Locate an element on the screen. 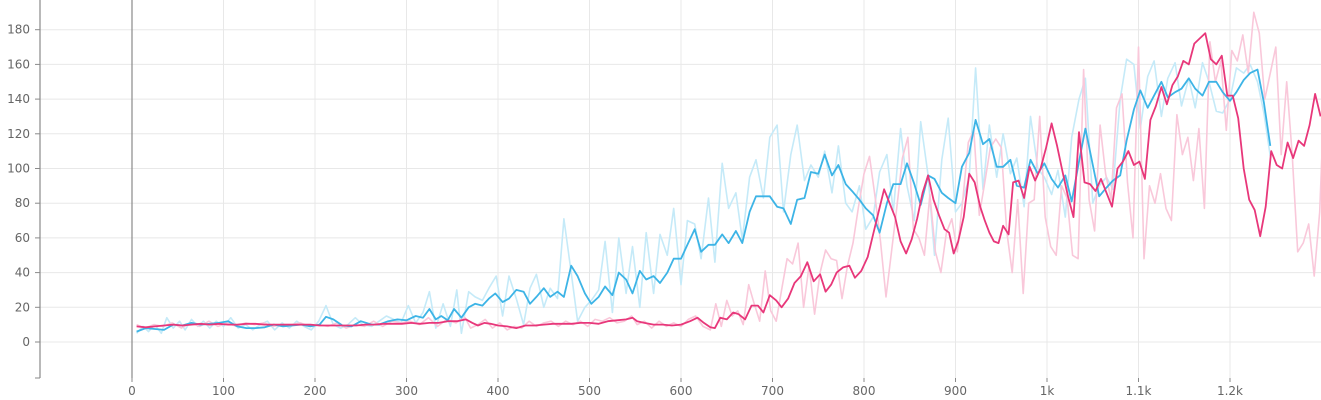 The height and width of the screenshot is (400, 1321). y-tick-label: 120 is located at coordinates (18, 134).